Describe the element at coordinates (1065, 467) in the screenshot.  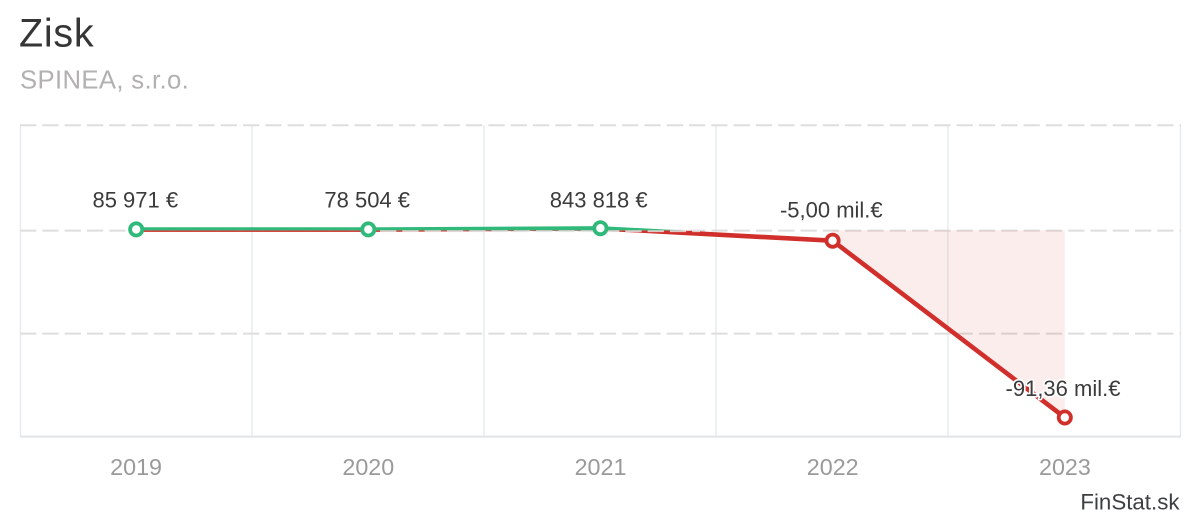
I see `svg-text: 2023` at that location.